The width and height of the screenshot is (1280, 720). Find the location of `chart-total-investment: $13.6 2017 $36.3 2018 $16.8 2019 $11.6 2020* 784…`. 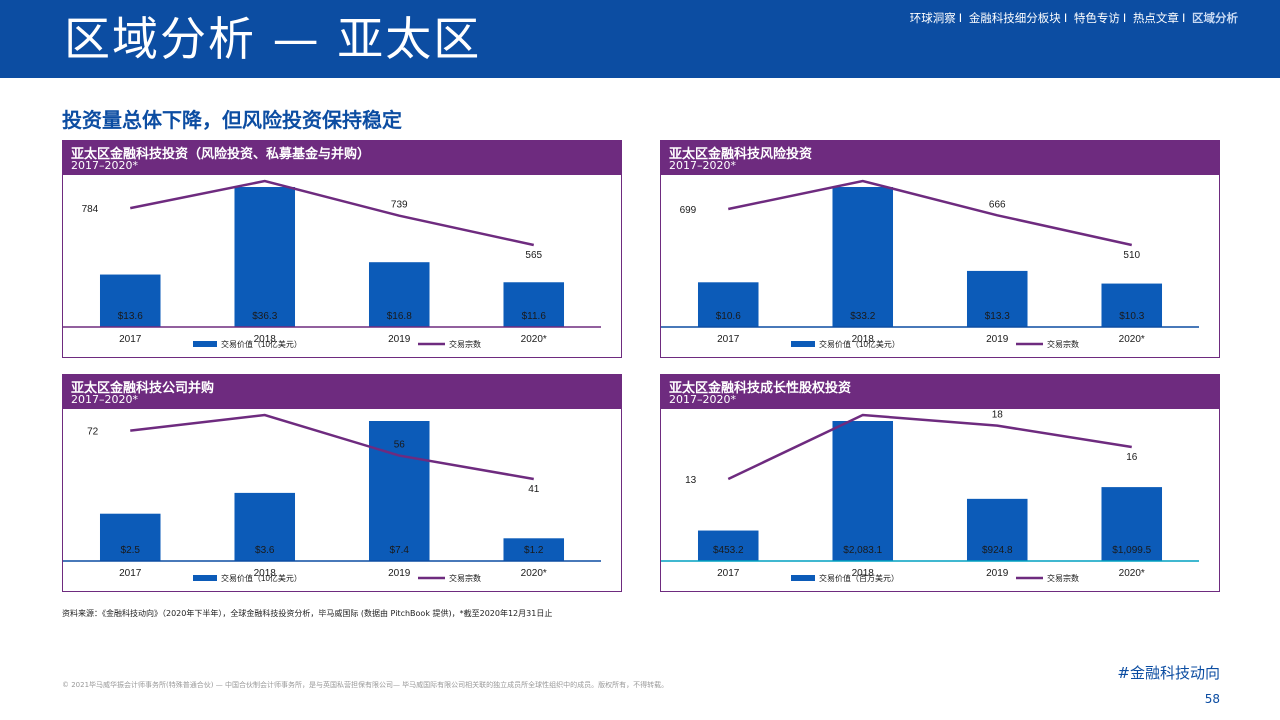

chart-total-investment: $13.6 2017 $36.3 2018 $16.8 2019 $11.6 2020* 784… is located at coordinates (332, 262).